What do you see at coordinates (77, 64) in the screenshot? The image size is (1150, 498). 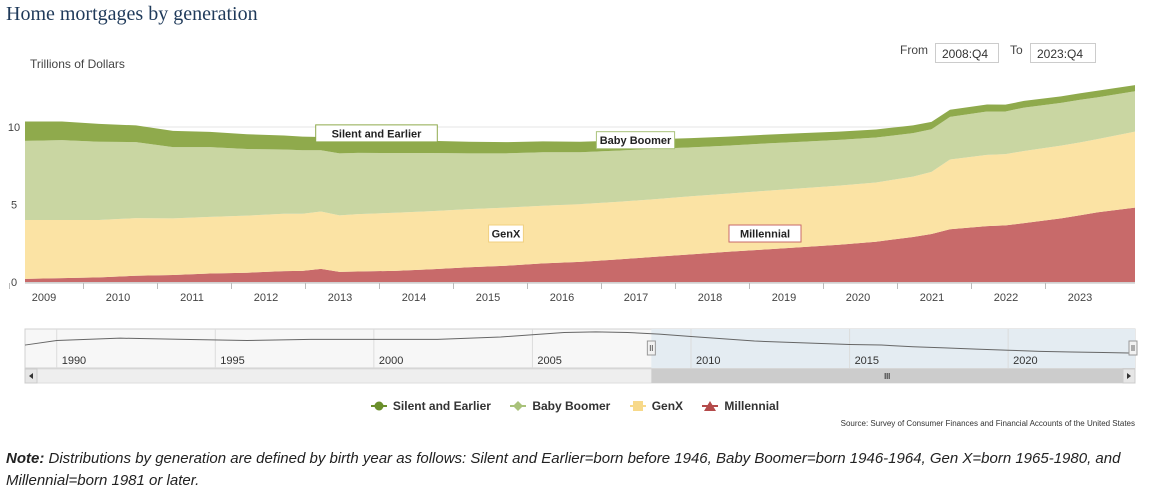 I see `y-axis-label: Trillions of Dollars` at bounding box center [77, 64].